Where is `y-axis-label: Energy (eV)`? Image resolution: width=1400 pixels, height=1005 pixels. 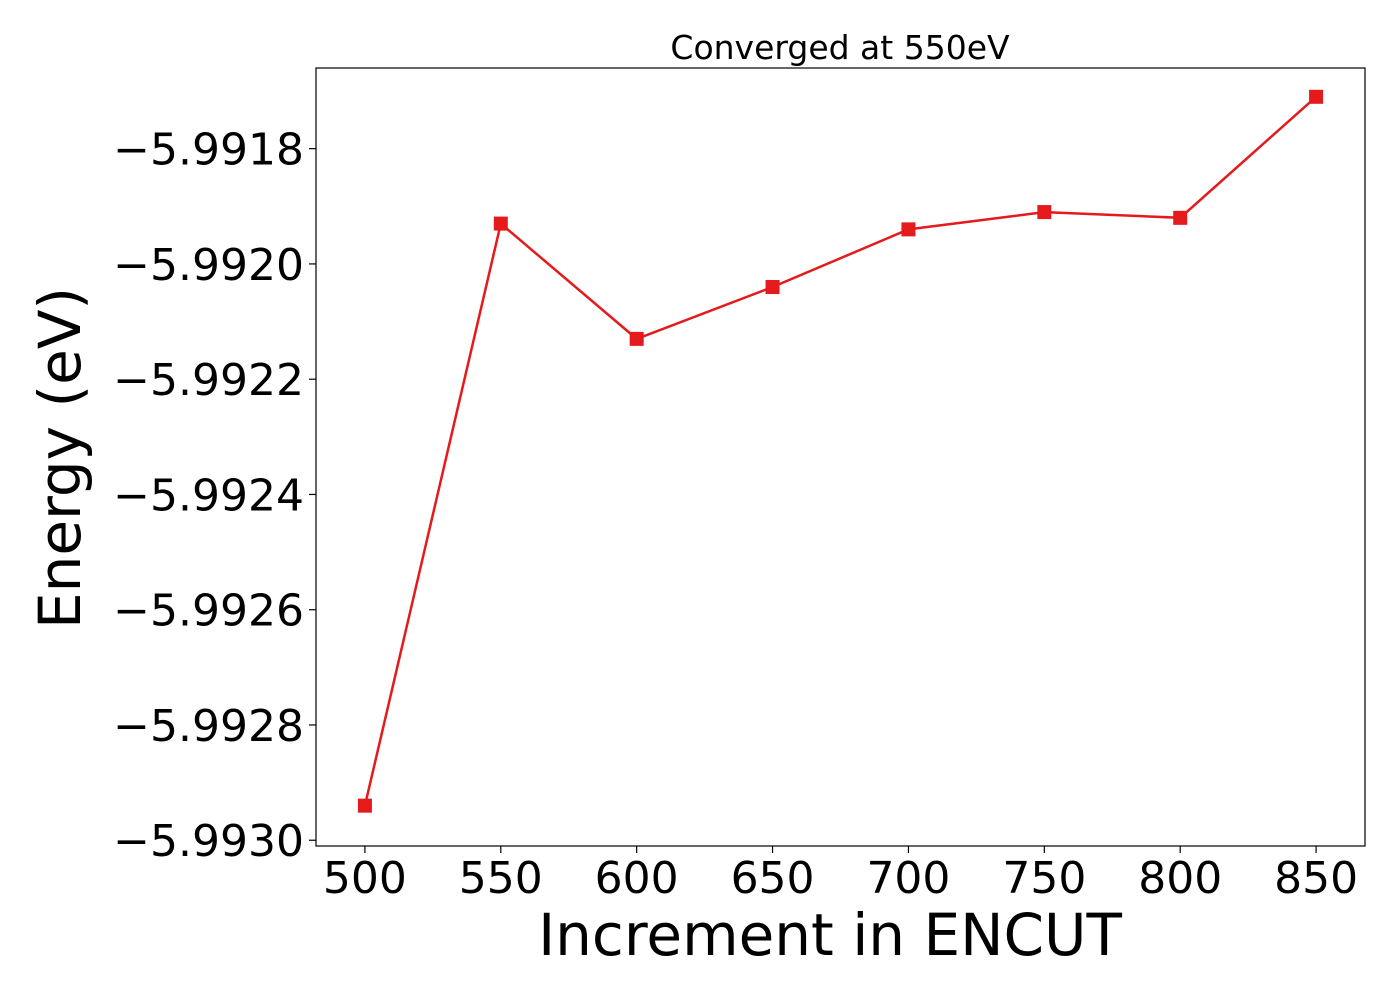
y-axis-label: Energy (eV) is located at coordinates (60, 458).